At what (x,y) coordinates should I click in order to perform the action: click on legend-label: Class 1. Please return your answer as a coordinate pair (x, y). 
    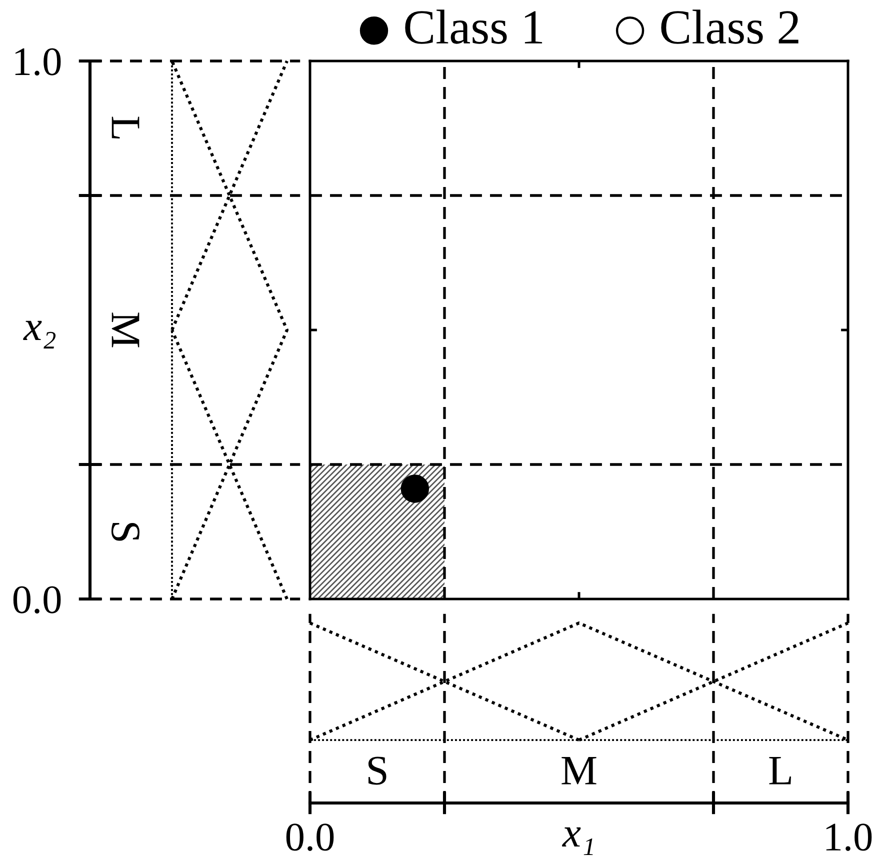
    Looking at the image, I should click on (473, 27).